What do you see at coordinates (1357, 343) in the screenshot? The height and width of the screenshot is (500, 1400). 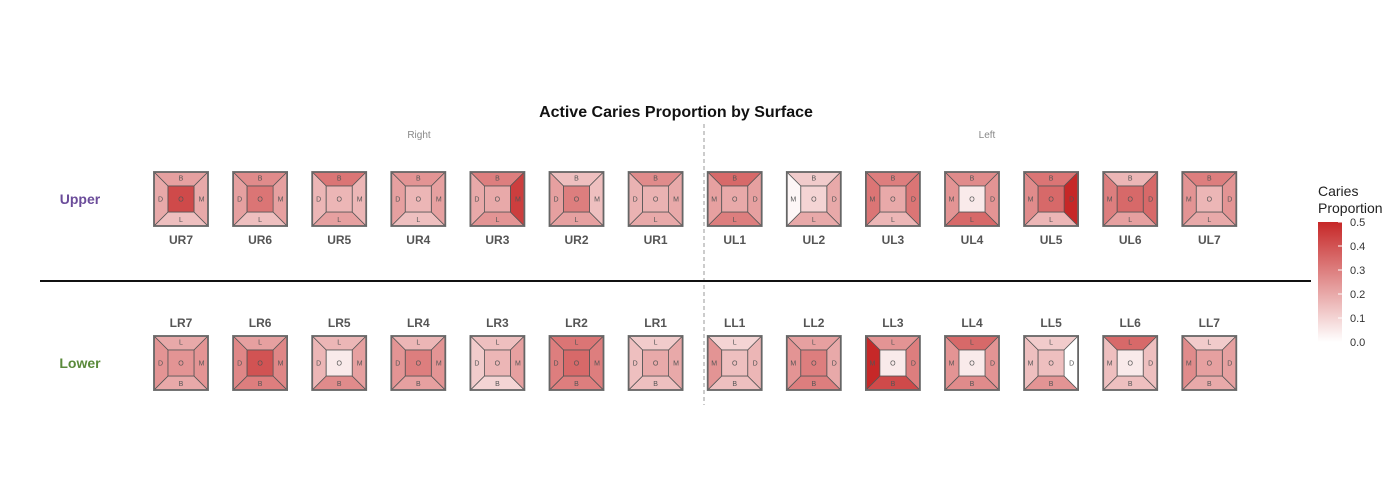 I see `legend-tick-label: 0.0` at bounding box center [1357, 343].